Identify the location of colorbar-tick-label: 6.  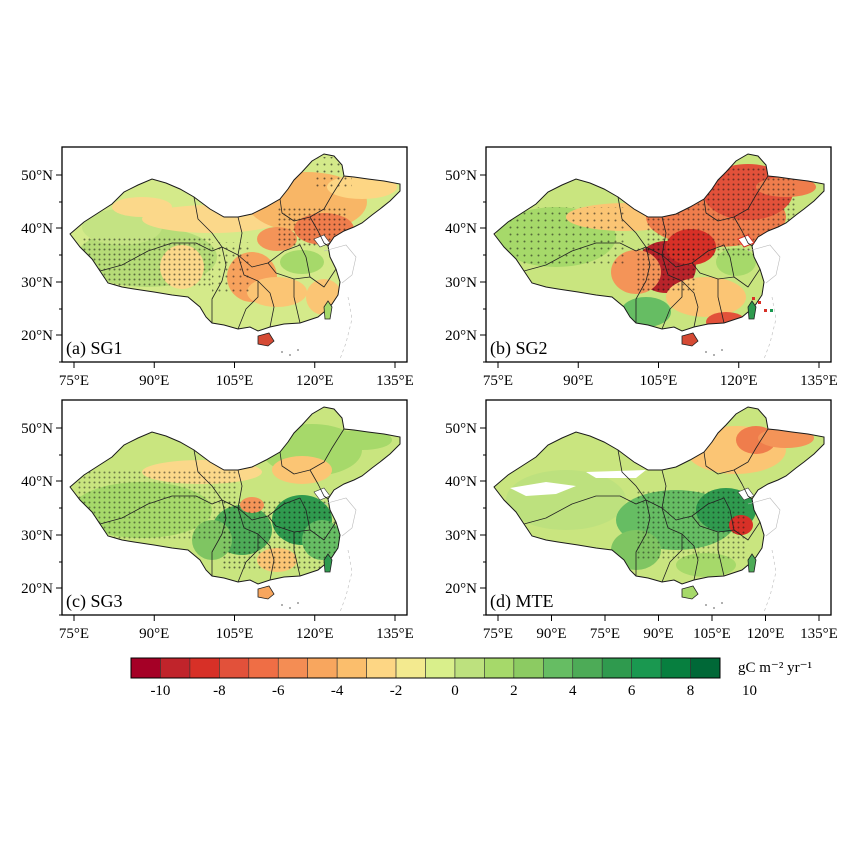
(632, 691).